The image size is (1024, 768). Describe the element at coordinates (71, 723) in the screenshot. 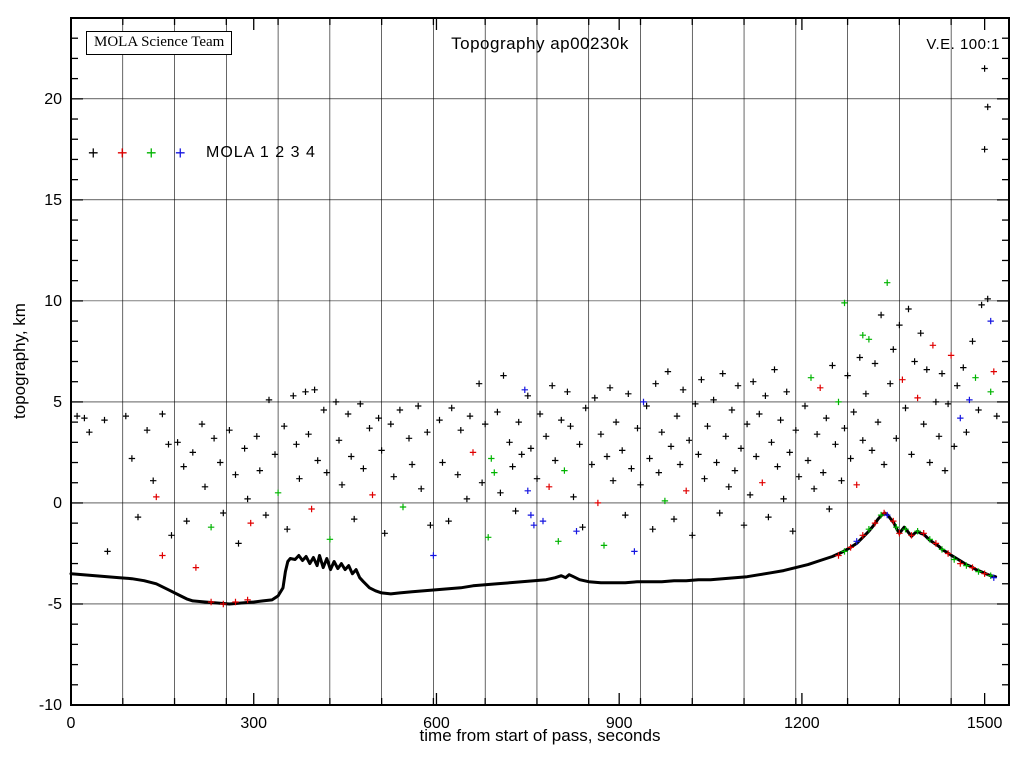

I see `x-tick-label: 0` at that location.